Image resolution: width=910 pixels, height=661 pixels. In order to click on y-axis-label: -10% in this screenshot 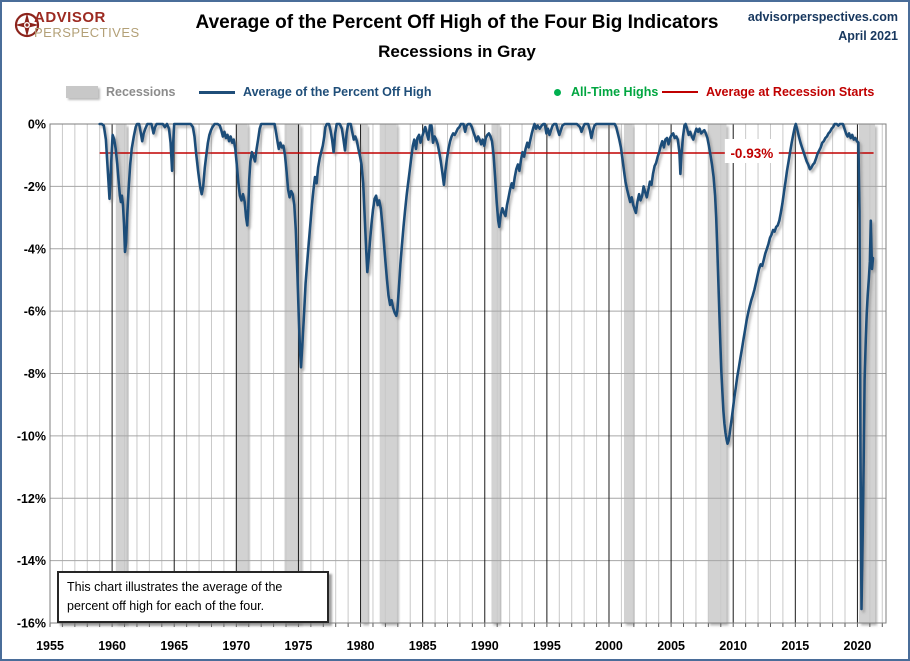, I will do `click(31, 436)`.